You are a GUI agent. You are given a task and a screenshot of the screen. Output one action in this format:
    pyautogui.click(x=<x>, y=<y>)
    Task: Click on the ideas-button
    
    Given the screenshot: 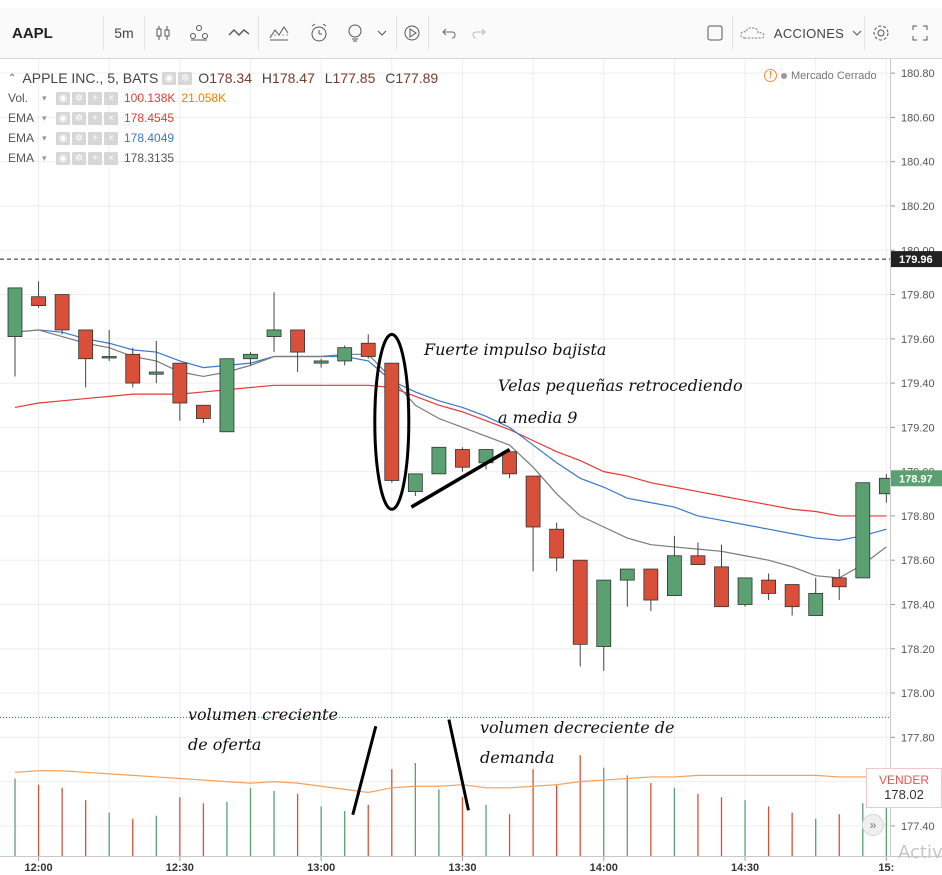 What is the action you would take?
    pyautogui.click(x=355, y=33)
    